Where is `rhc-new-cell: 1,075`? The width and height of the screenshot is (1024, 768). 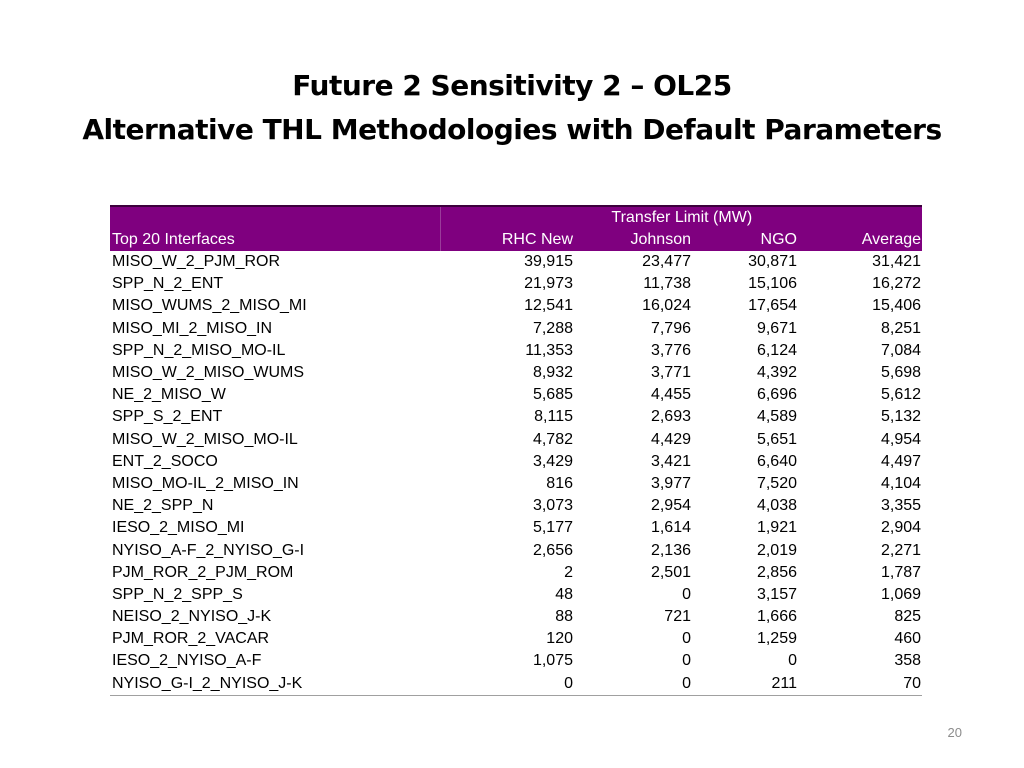 rhc-new-cell: 1,075 is located at coordinates (552, 661).